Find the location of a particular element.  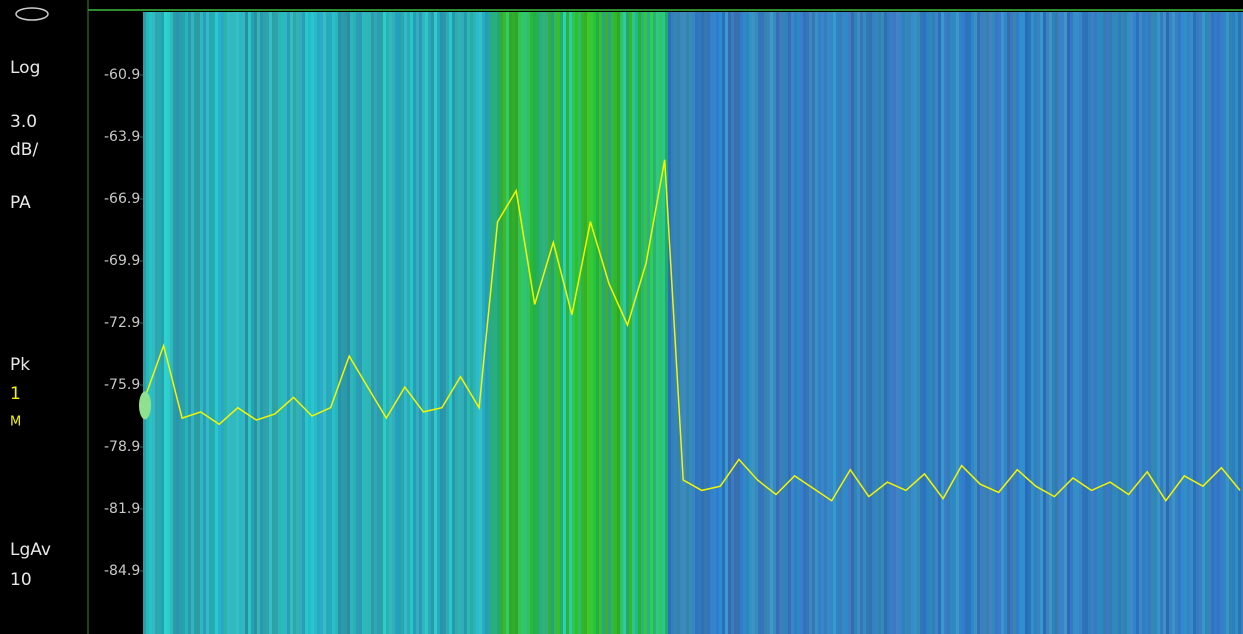

rotate-icon is located at coordinates (32, 14).